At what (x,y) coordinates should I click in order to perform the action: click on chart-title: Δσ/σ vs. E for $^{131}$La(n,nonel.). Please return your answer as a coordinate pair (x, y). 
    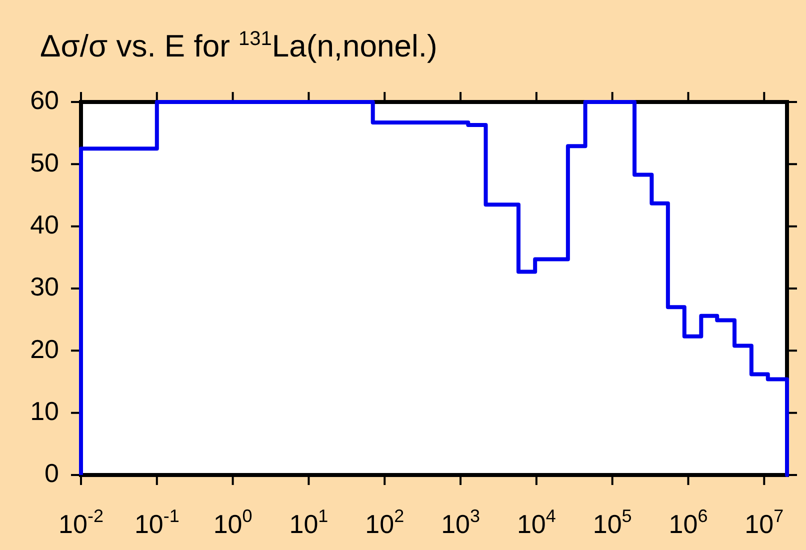
    Looking at the image, I should click on (239, 46).